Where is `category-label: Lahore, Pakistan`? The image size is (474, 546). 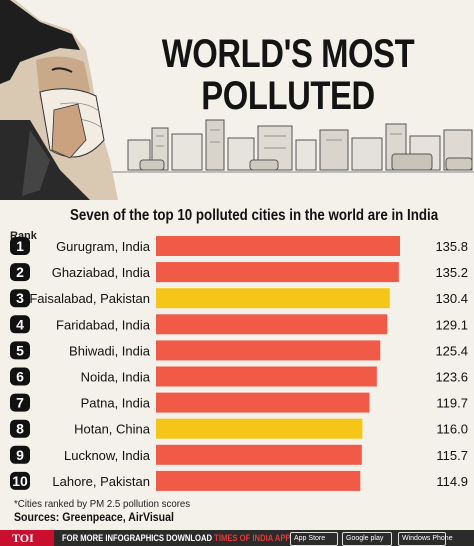 category-label: Lahore, Pakistan is located at coordinates (101, 481).